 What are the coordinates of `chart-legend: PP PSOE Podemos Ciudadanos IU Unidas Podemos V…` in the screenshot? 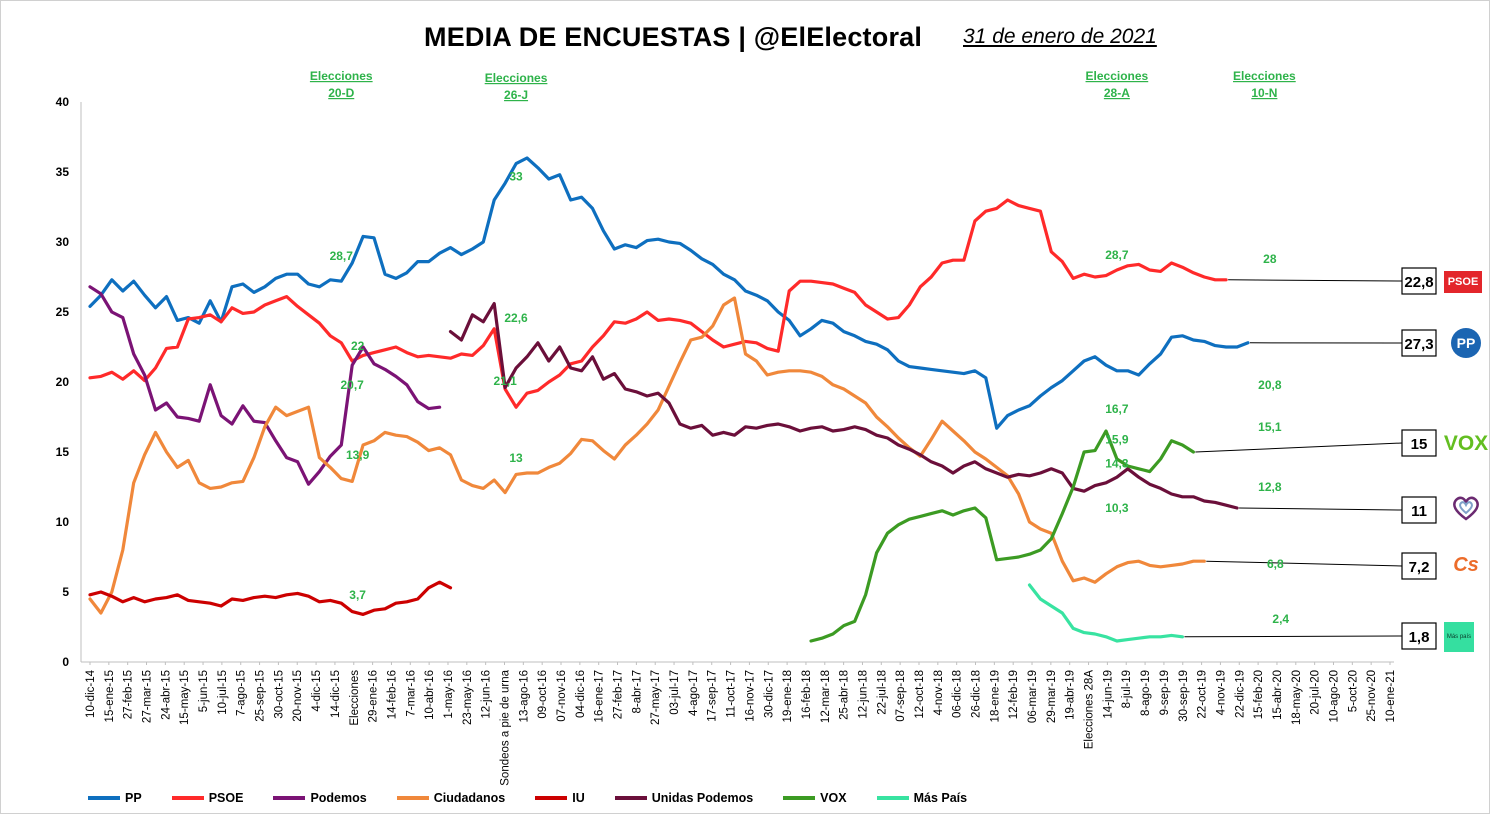 It's located at (542, 798).